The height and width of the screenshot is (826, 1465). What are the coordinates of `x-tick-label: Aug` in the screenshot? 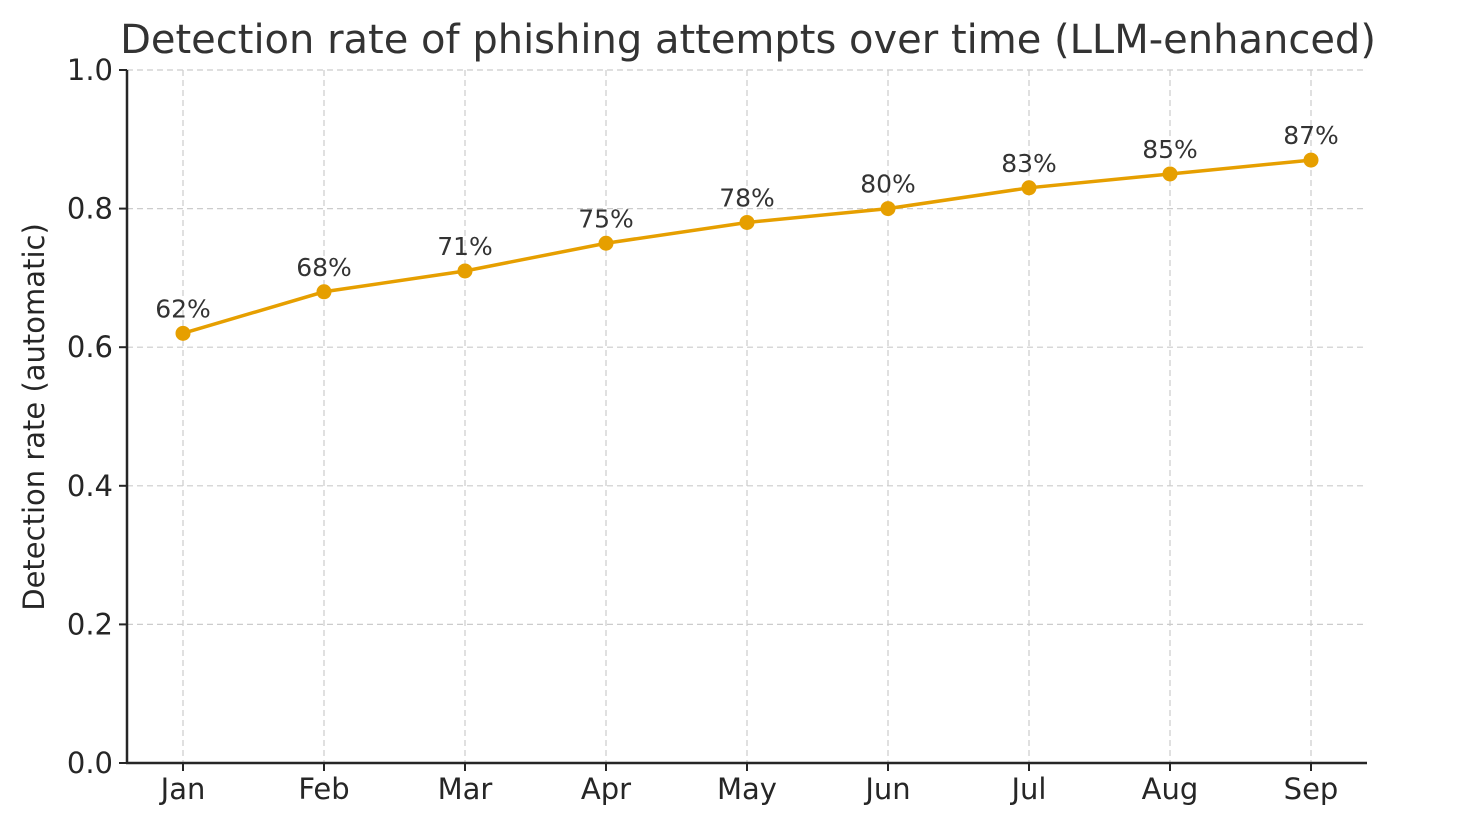 It's located at (1170, 789).